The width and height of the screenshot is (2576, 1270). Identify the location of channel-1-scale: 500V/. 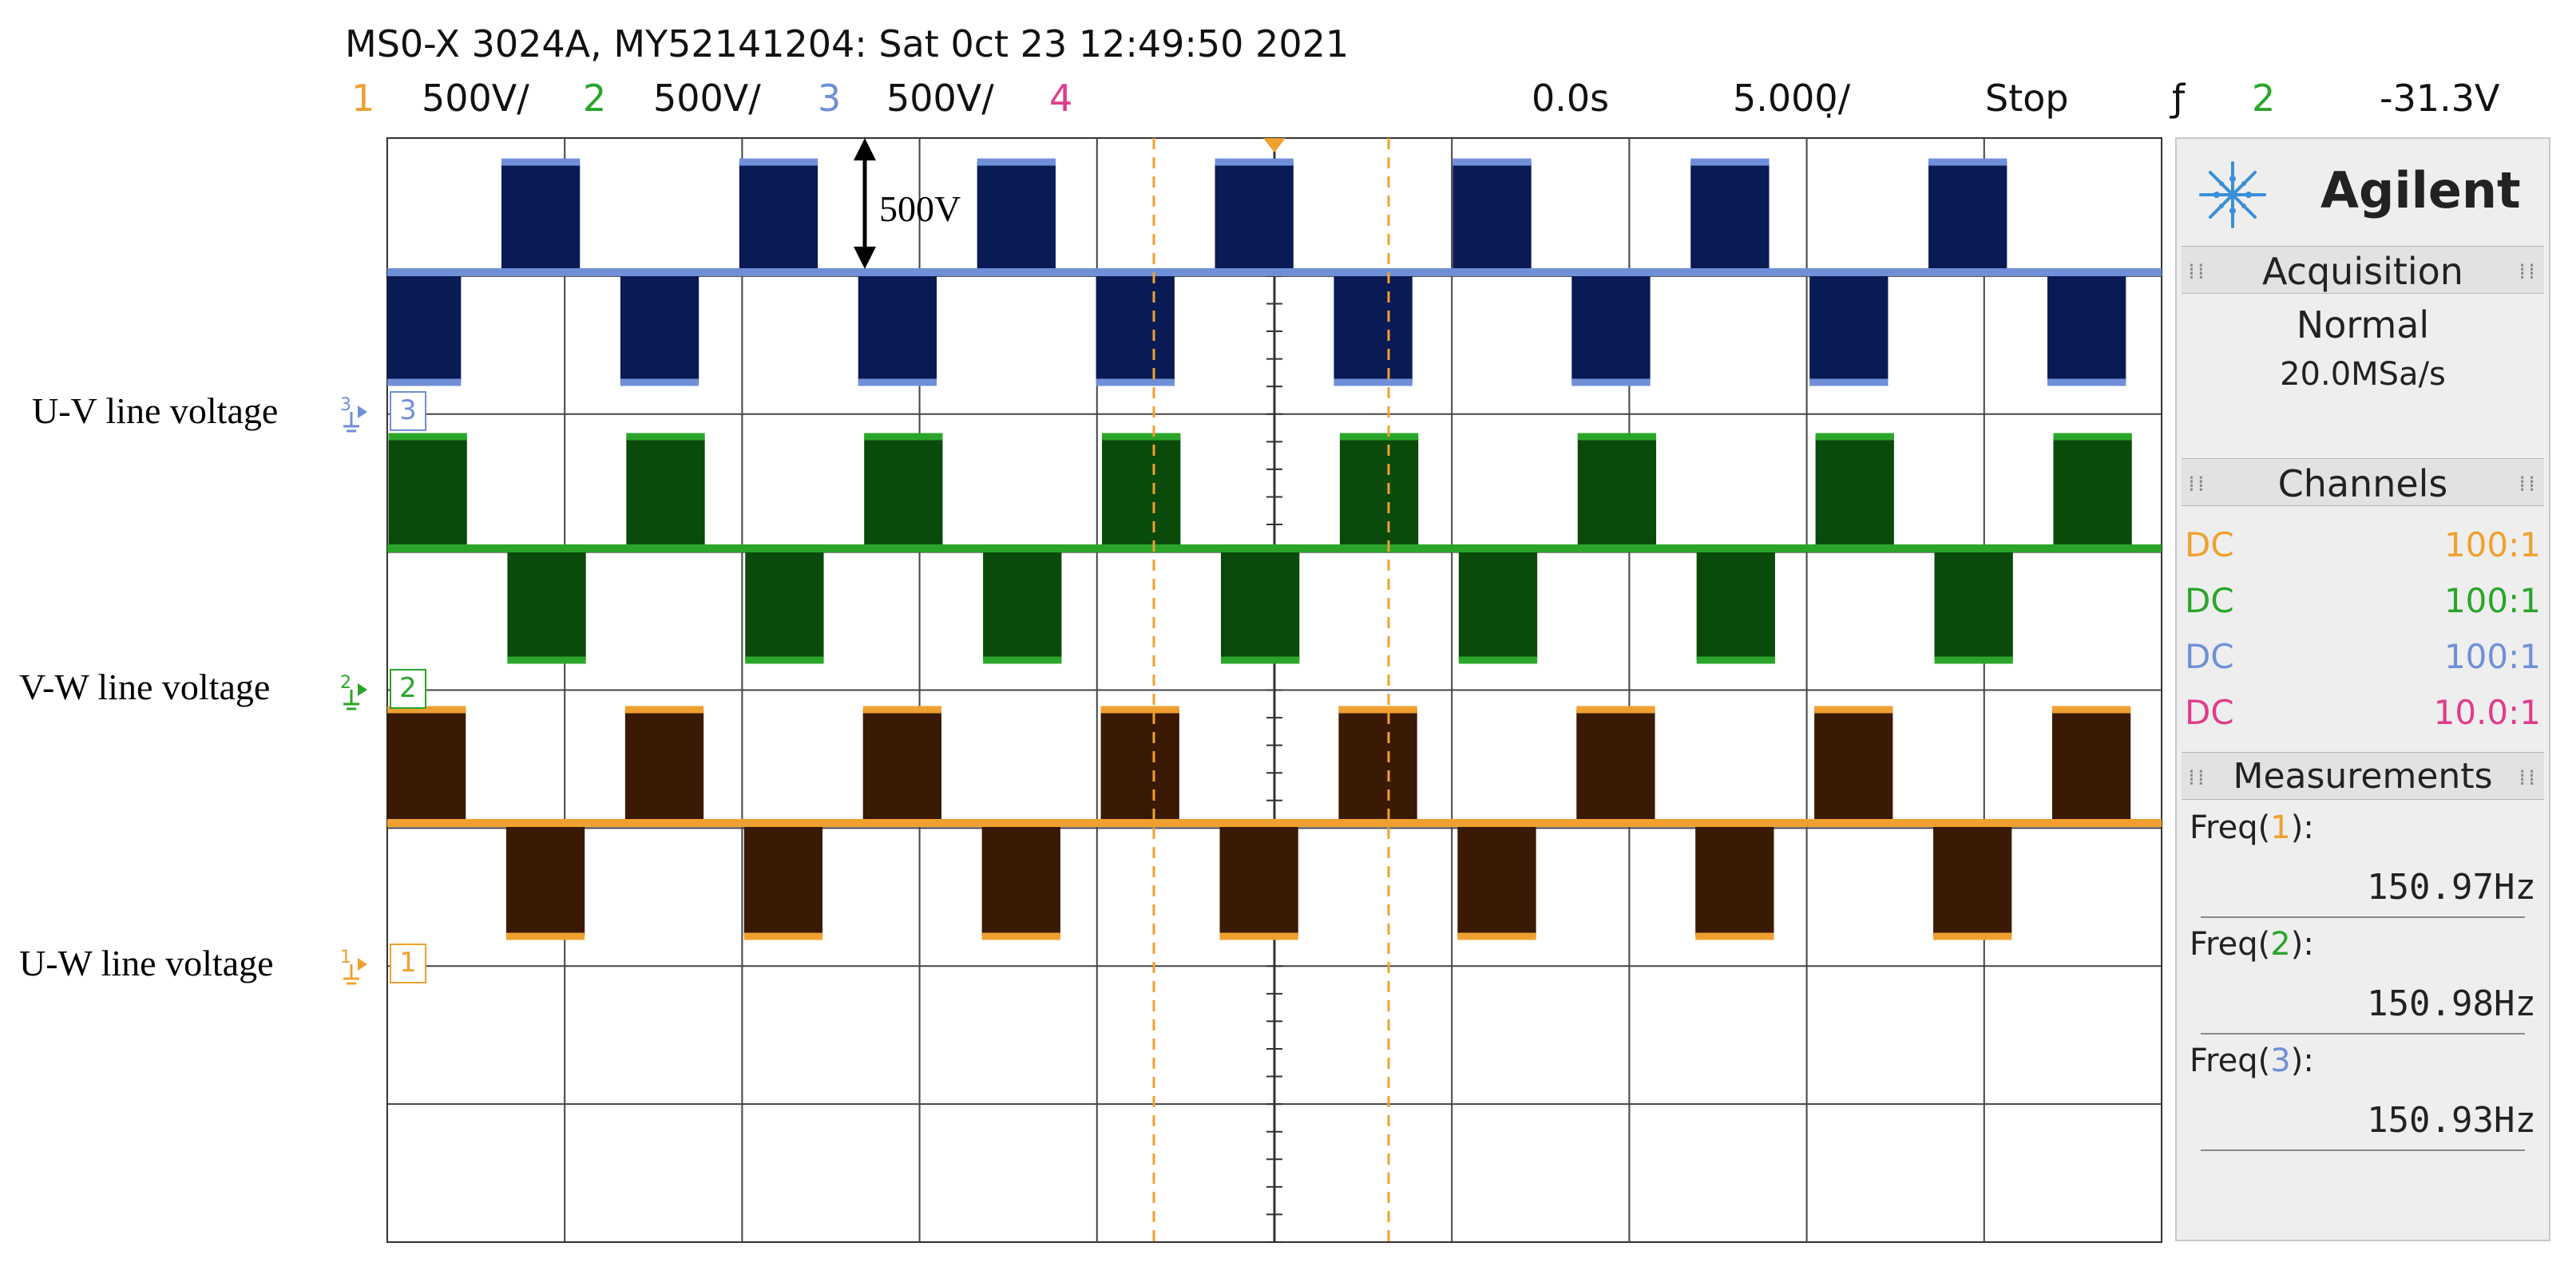
(475, 98).